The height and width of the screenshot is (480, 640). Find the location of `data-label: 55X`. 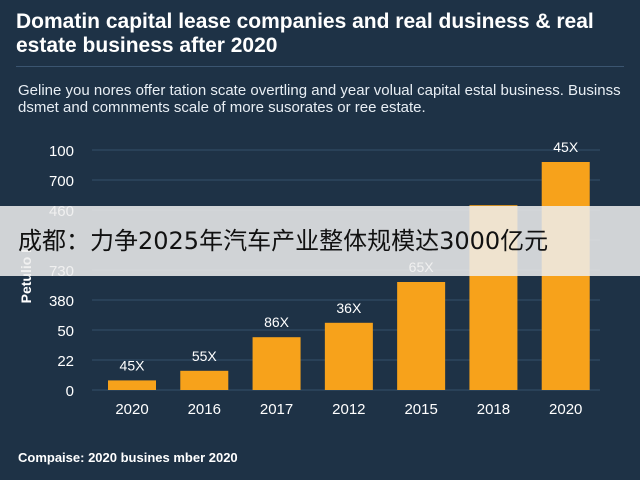

data-label: 55X is located at coordinates (205, 356).